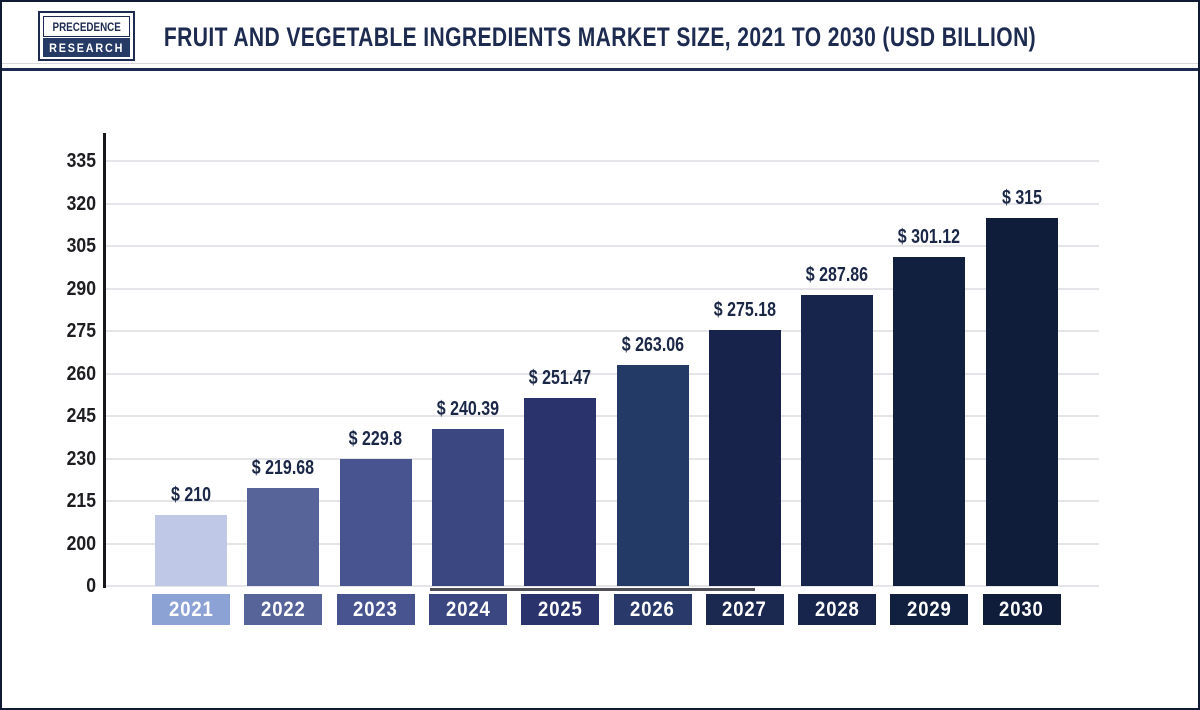  I want to click on x-category-2023: 2023, so click(375, 609).